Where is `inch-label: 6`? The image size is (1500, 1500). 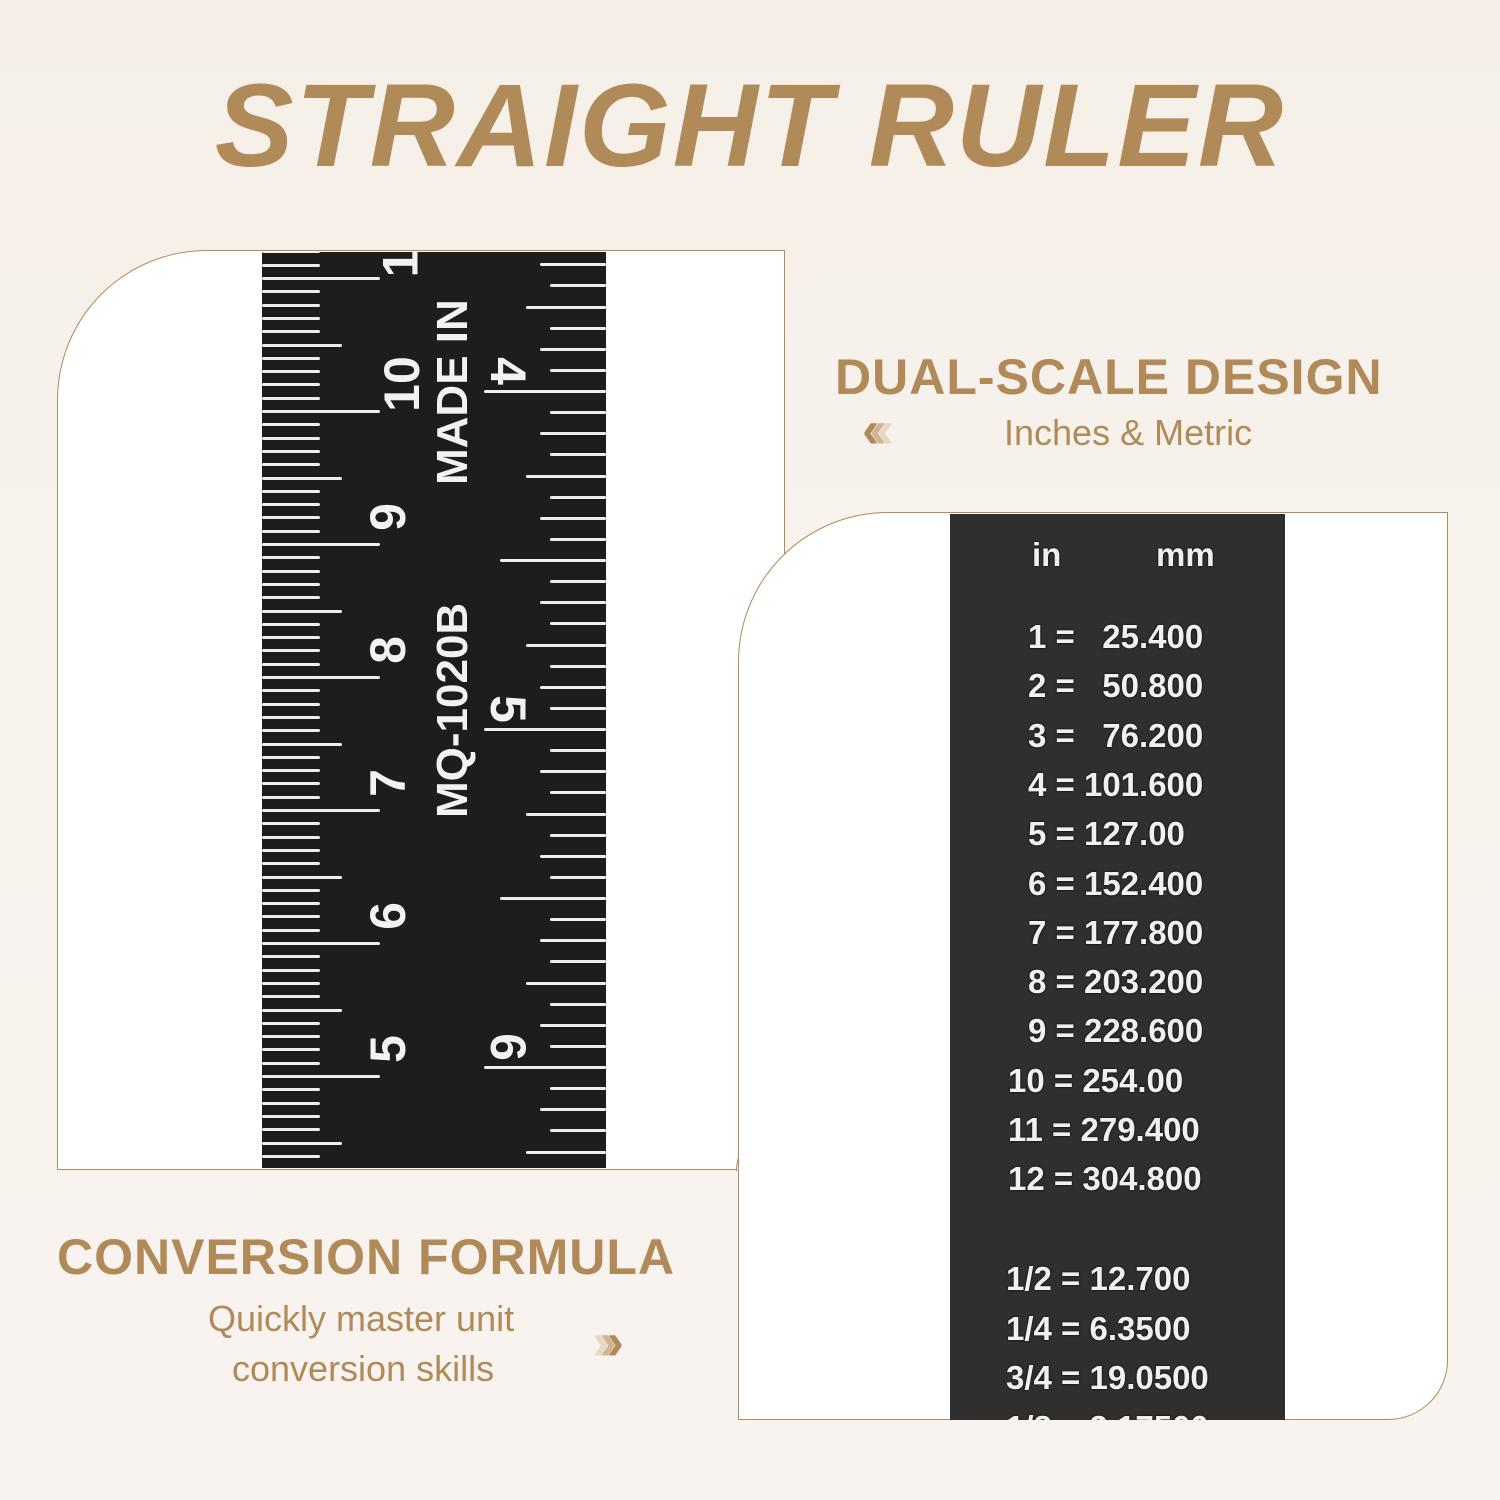 inch-label: 6 is located at coordinates (507, 1047).